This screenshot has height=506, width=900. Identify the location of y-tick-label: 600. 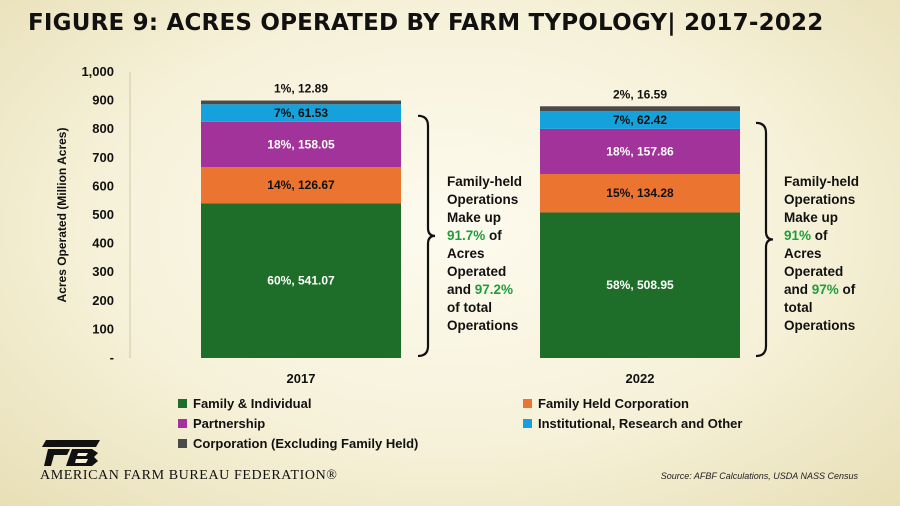
(103, 185).